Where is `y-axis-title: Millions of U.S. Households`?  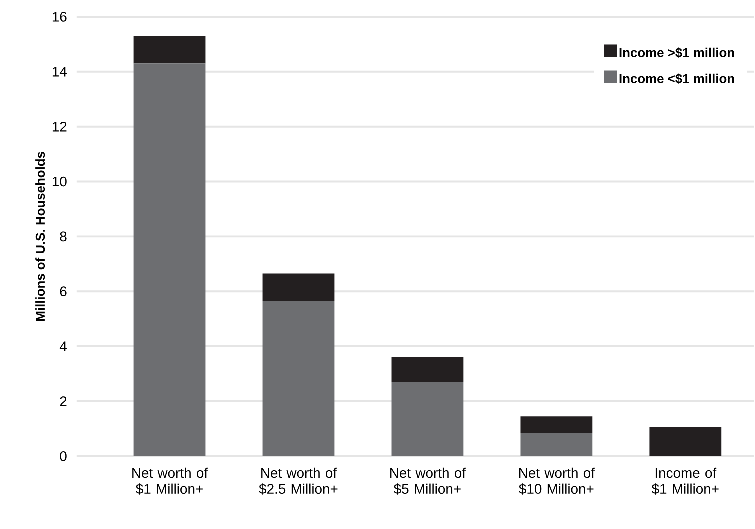
y-axis-title: Millions of U.S. Households is located at coordinates (41, 236).